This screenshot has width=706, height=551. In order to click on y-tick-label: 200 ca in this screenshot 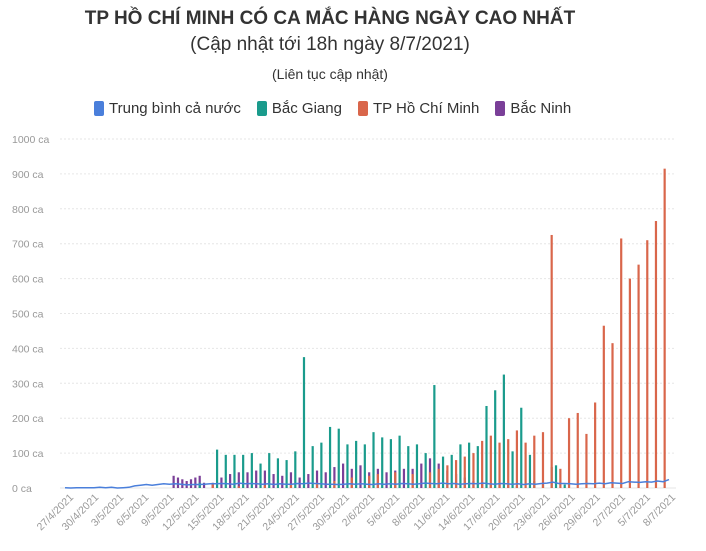, I will do `click(28, 419)`.